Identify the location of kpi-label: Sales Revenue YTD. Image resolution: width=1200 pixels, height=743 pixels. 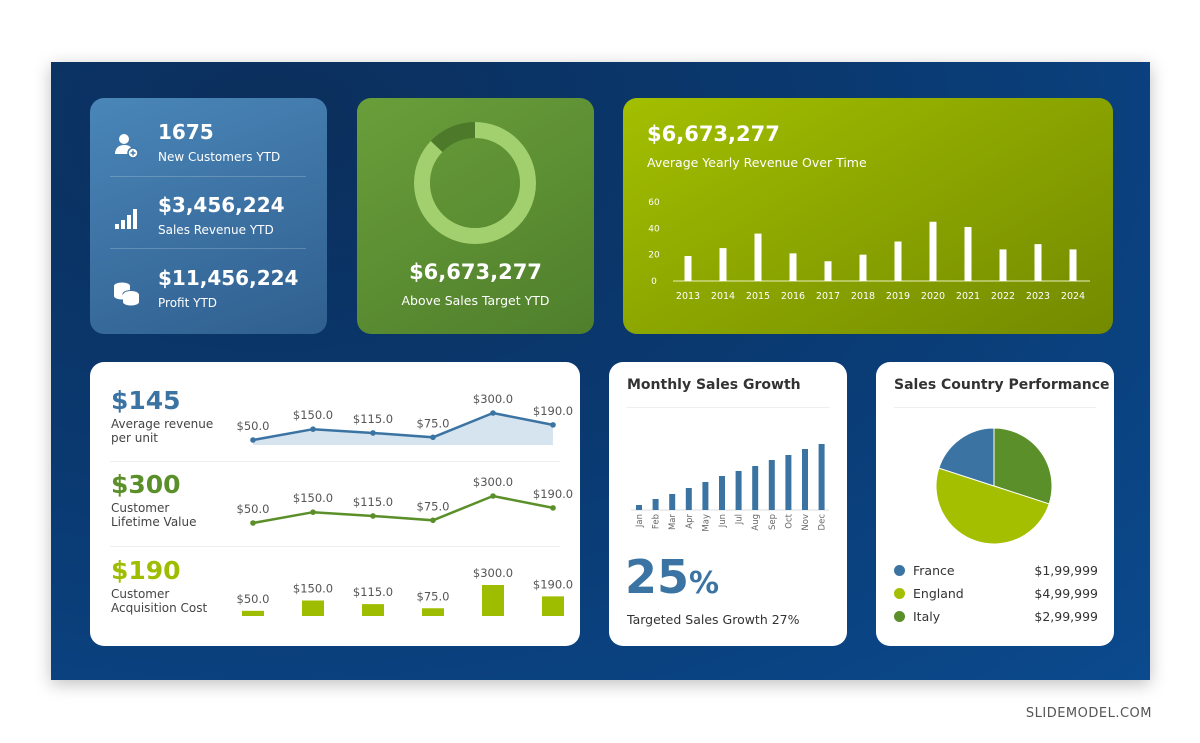
(216, 230).